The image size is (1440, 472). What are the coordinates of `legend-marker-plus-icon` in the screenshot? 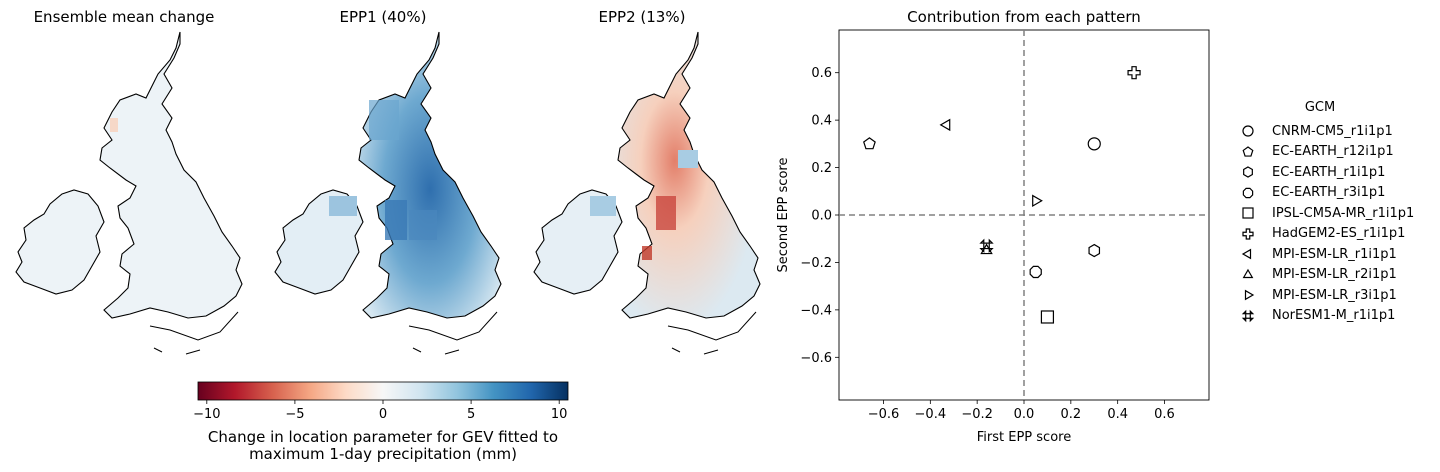 It's located at (1248, 234).